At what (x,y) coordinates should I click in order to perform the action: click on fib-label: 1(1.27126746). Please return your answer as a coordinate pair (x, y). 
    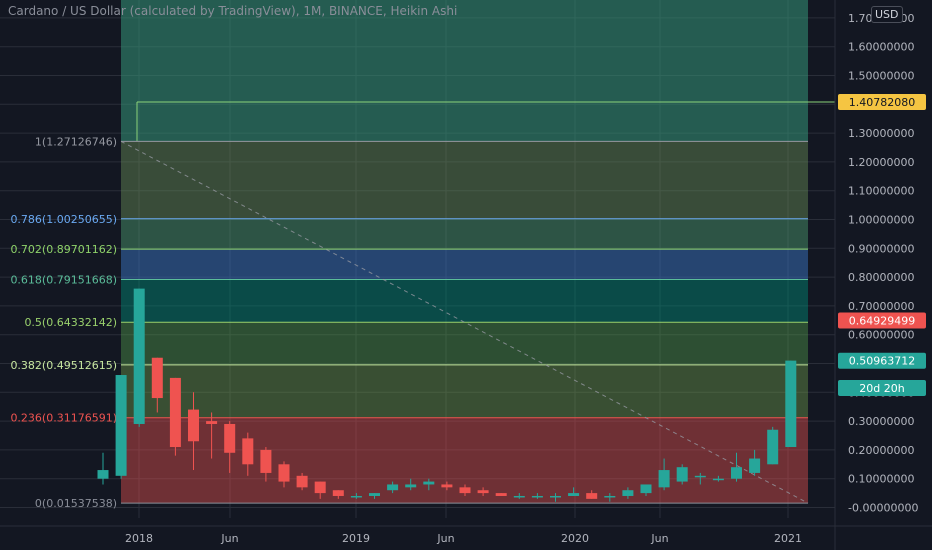
    Looking at the image, I should click on (76, 141).